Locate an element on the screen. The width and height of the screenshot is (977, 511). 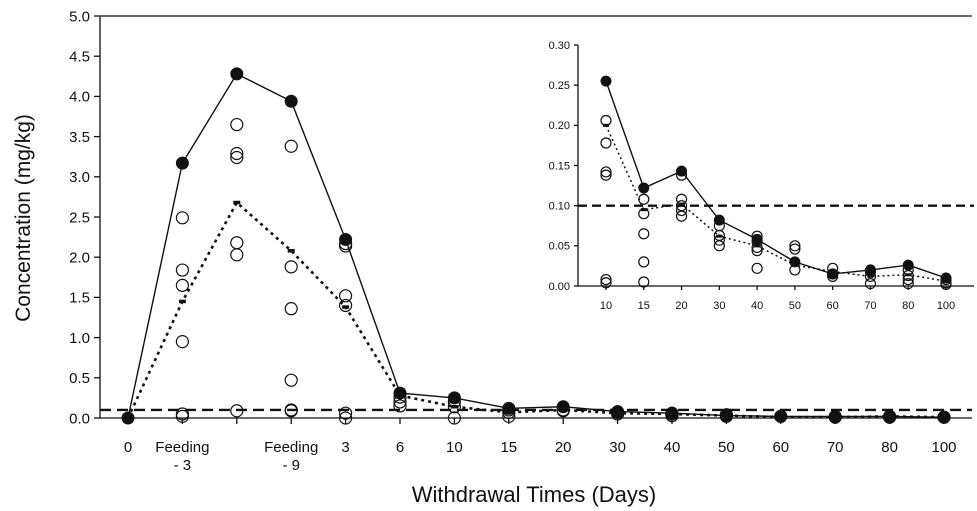
main-x-tick-label-0: 0 is located at coordinates (128, 447).